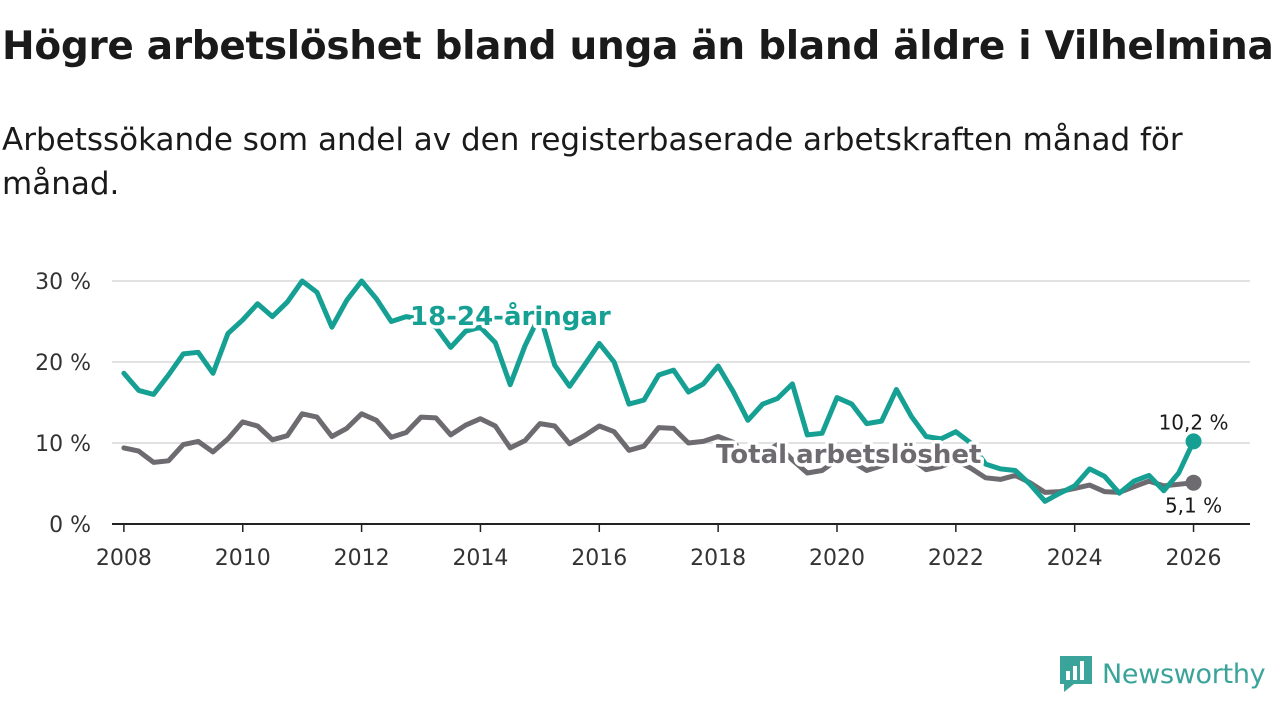 This screenshot has width=1280, height=720. Describe the element at coordinates (1194, 422) in the screenshot. I see `end-value-label-youth: 10,2 %` at that location.